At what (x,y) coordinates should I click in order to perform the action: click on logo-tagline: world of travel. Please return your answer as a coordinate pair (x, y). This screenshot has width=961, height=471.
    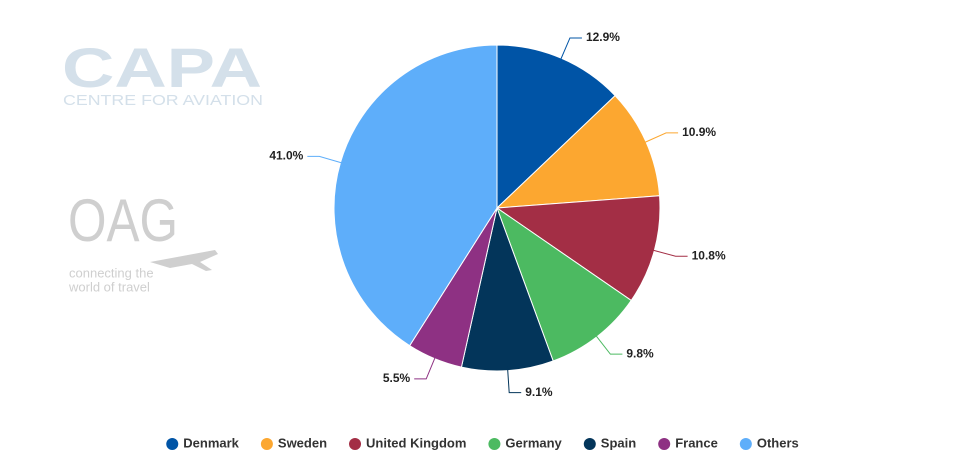
    Looking at the image, I should click on (109, 286).